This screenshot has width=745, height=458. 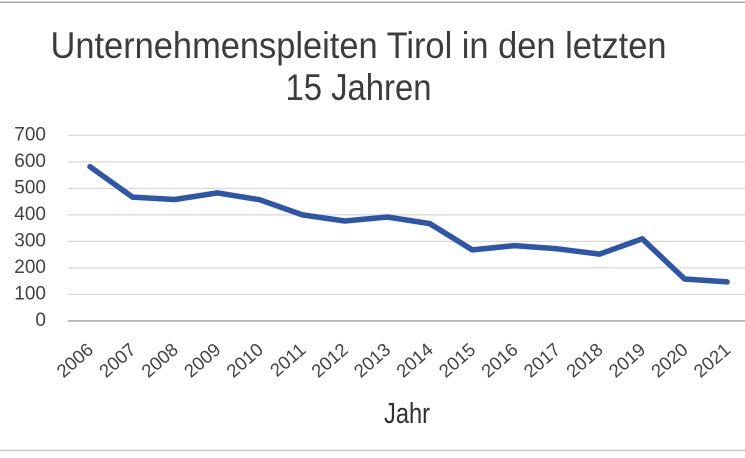 What do you see at coordinates (30, 294) in the screenshot?
I see `svg-text: 100` at bounding box center [30, 294].